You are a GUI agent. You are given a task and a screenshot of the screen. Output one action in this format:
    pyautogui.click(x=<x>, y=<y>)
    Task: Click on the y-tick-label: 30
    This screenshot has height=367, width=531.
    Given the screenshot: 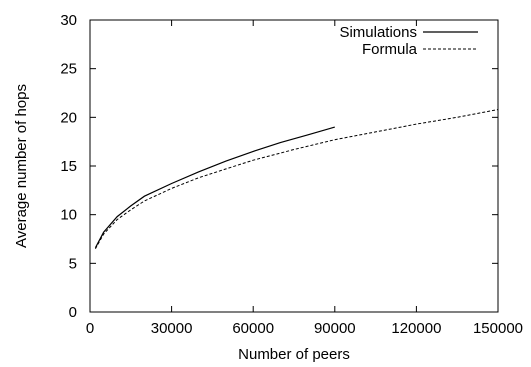 What is the action you would take?
    pyautogui.click(x=68, y=20)
    